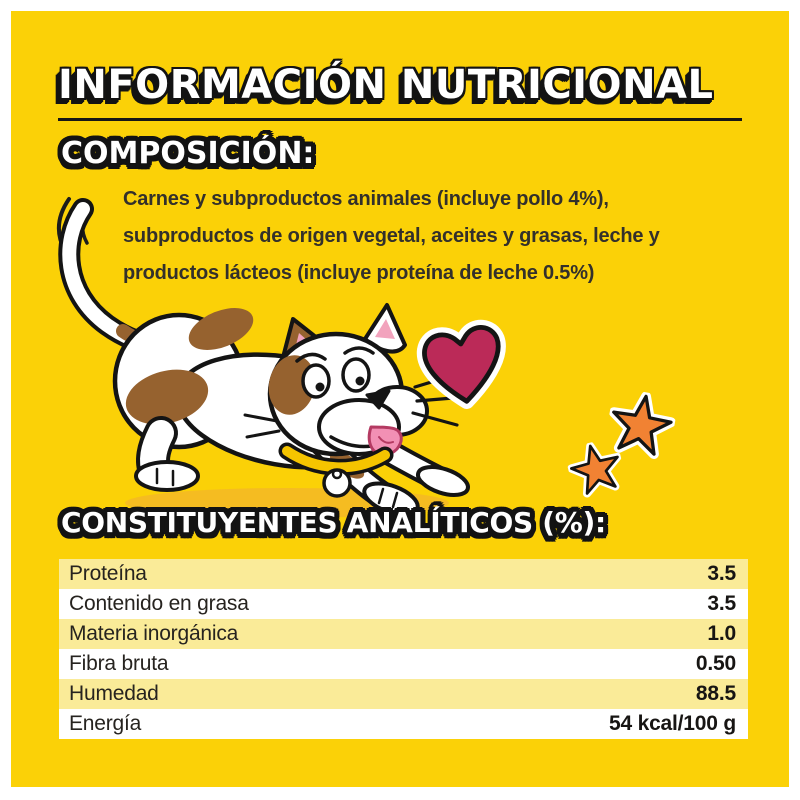 The width and height of the screenshot is (800, 800). Describe the element at coordinates (154, 633) in the screenshot. I see `row-label: Materia inorgánica` at that location.